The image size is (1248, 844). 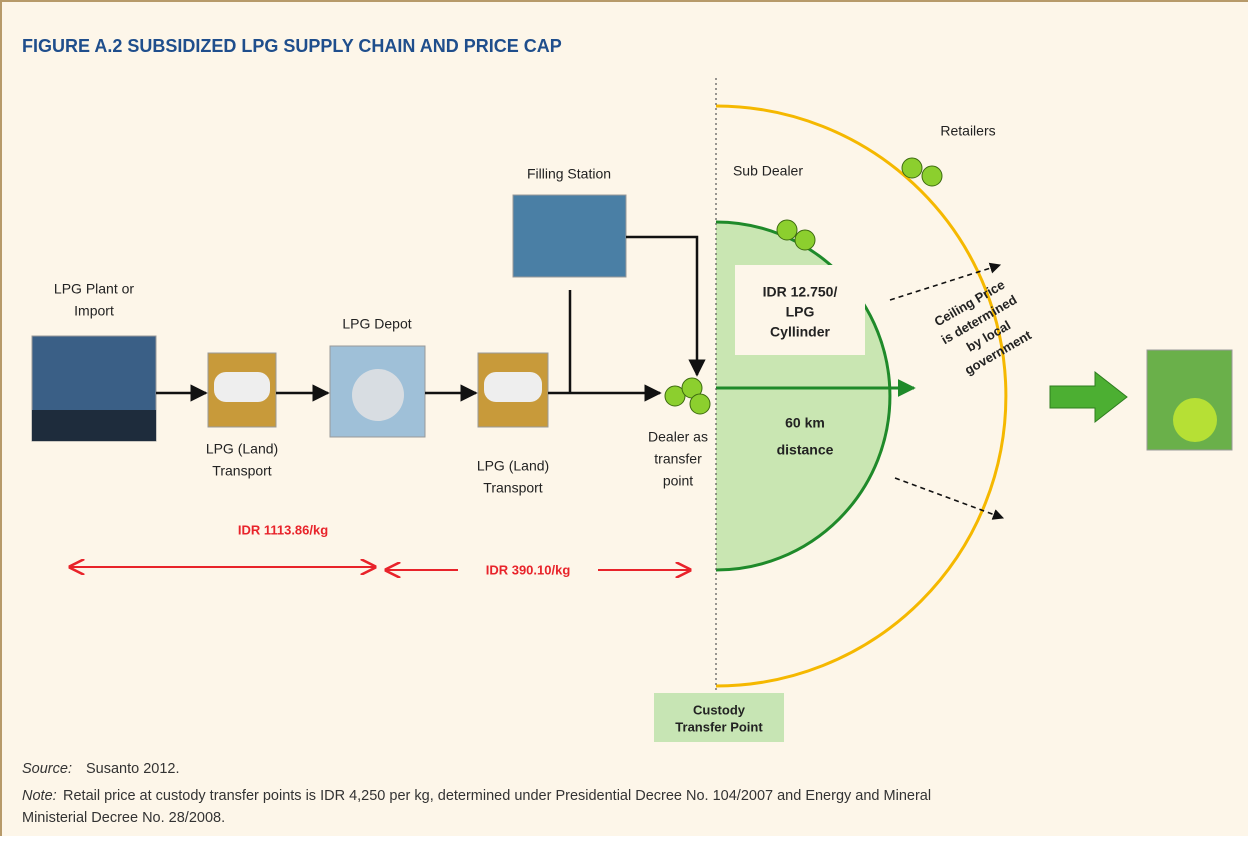 What do you see at coordinates (528, 569) in the screenshot?
I see `cost-label: IDR 390.10/kg` at bounding box center [528, 569].